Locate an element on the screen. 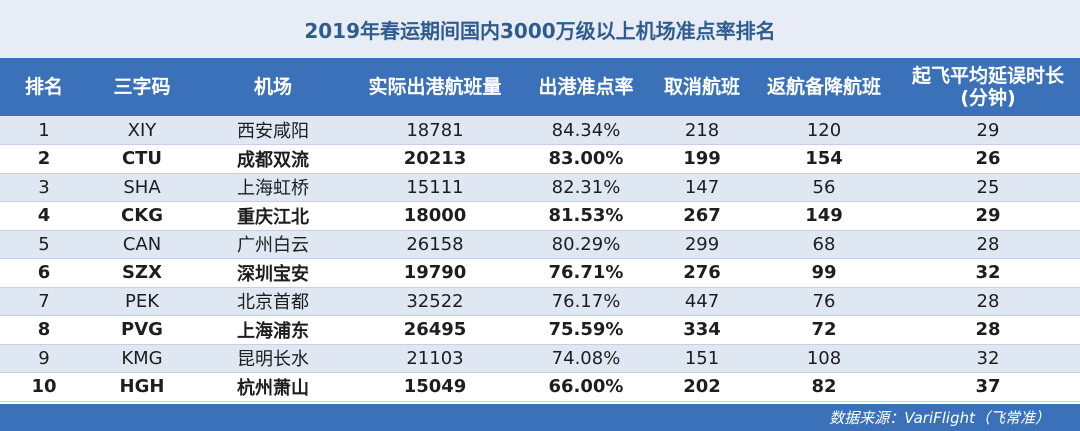 This screenshot has height=431, width=1080. cell-cancelled: 151 is located at coordinates (702, 358).